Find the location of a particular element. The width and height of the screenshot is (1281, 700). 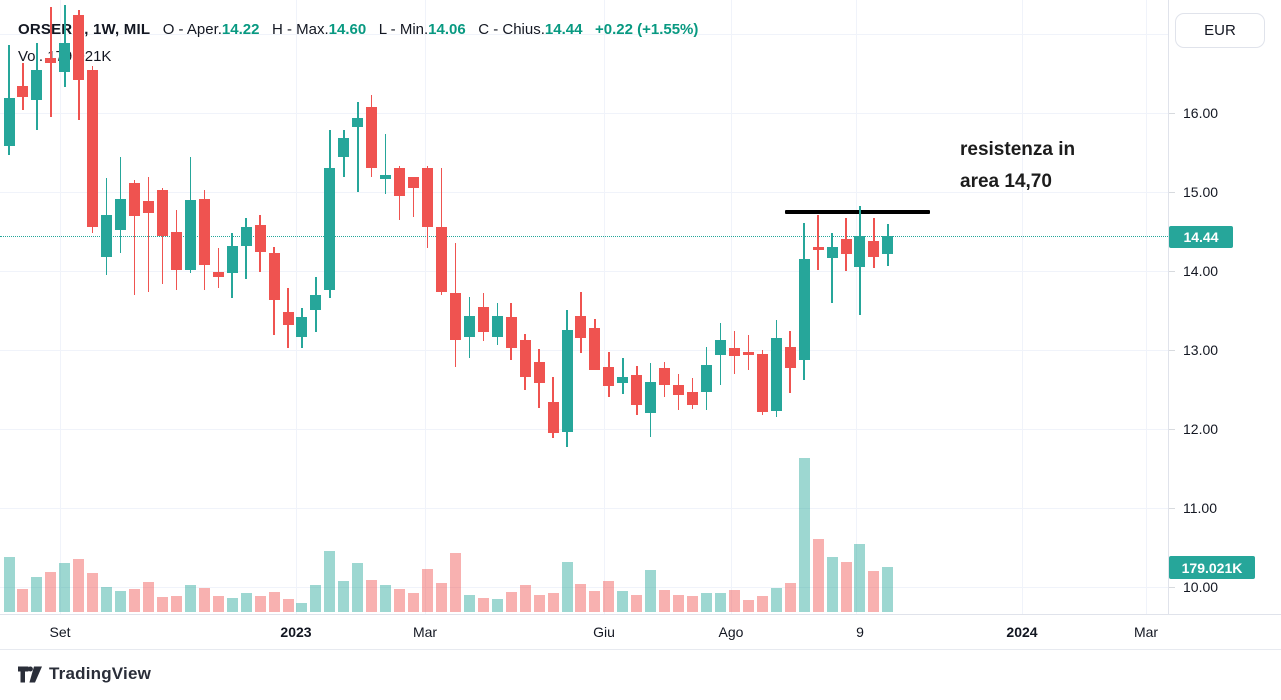

close-value: 14.44 is located at coordinates (563, 29).